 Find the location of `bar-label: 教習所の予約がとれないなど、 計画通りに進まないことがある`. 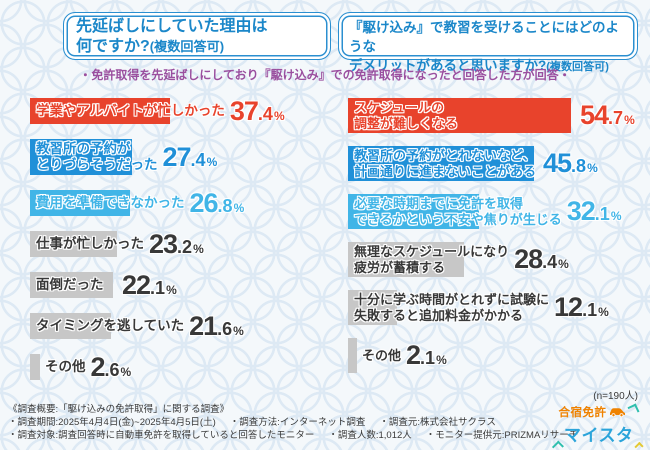

bar-label: 教習所の予約がとれないなど、 計画通りに進まないことがある is located at coordinates (445, 163).